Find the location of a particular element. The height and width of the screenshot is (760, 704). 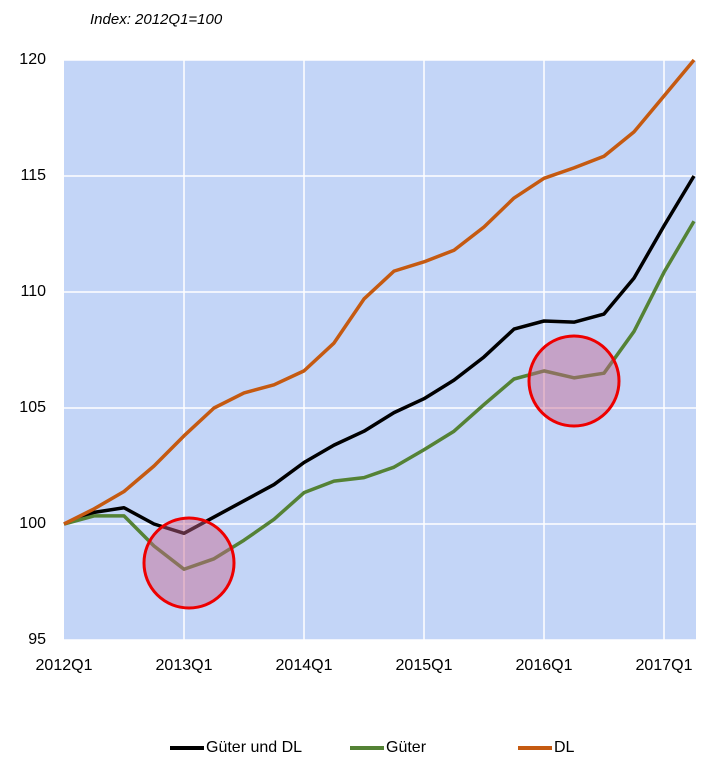

x-tick-label: 2014Q1 is located at coordinates (304, 665).